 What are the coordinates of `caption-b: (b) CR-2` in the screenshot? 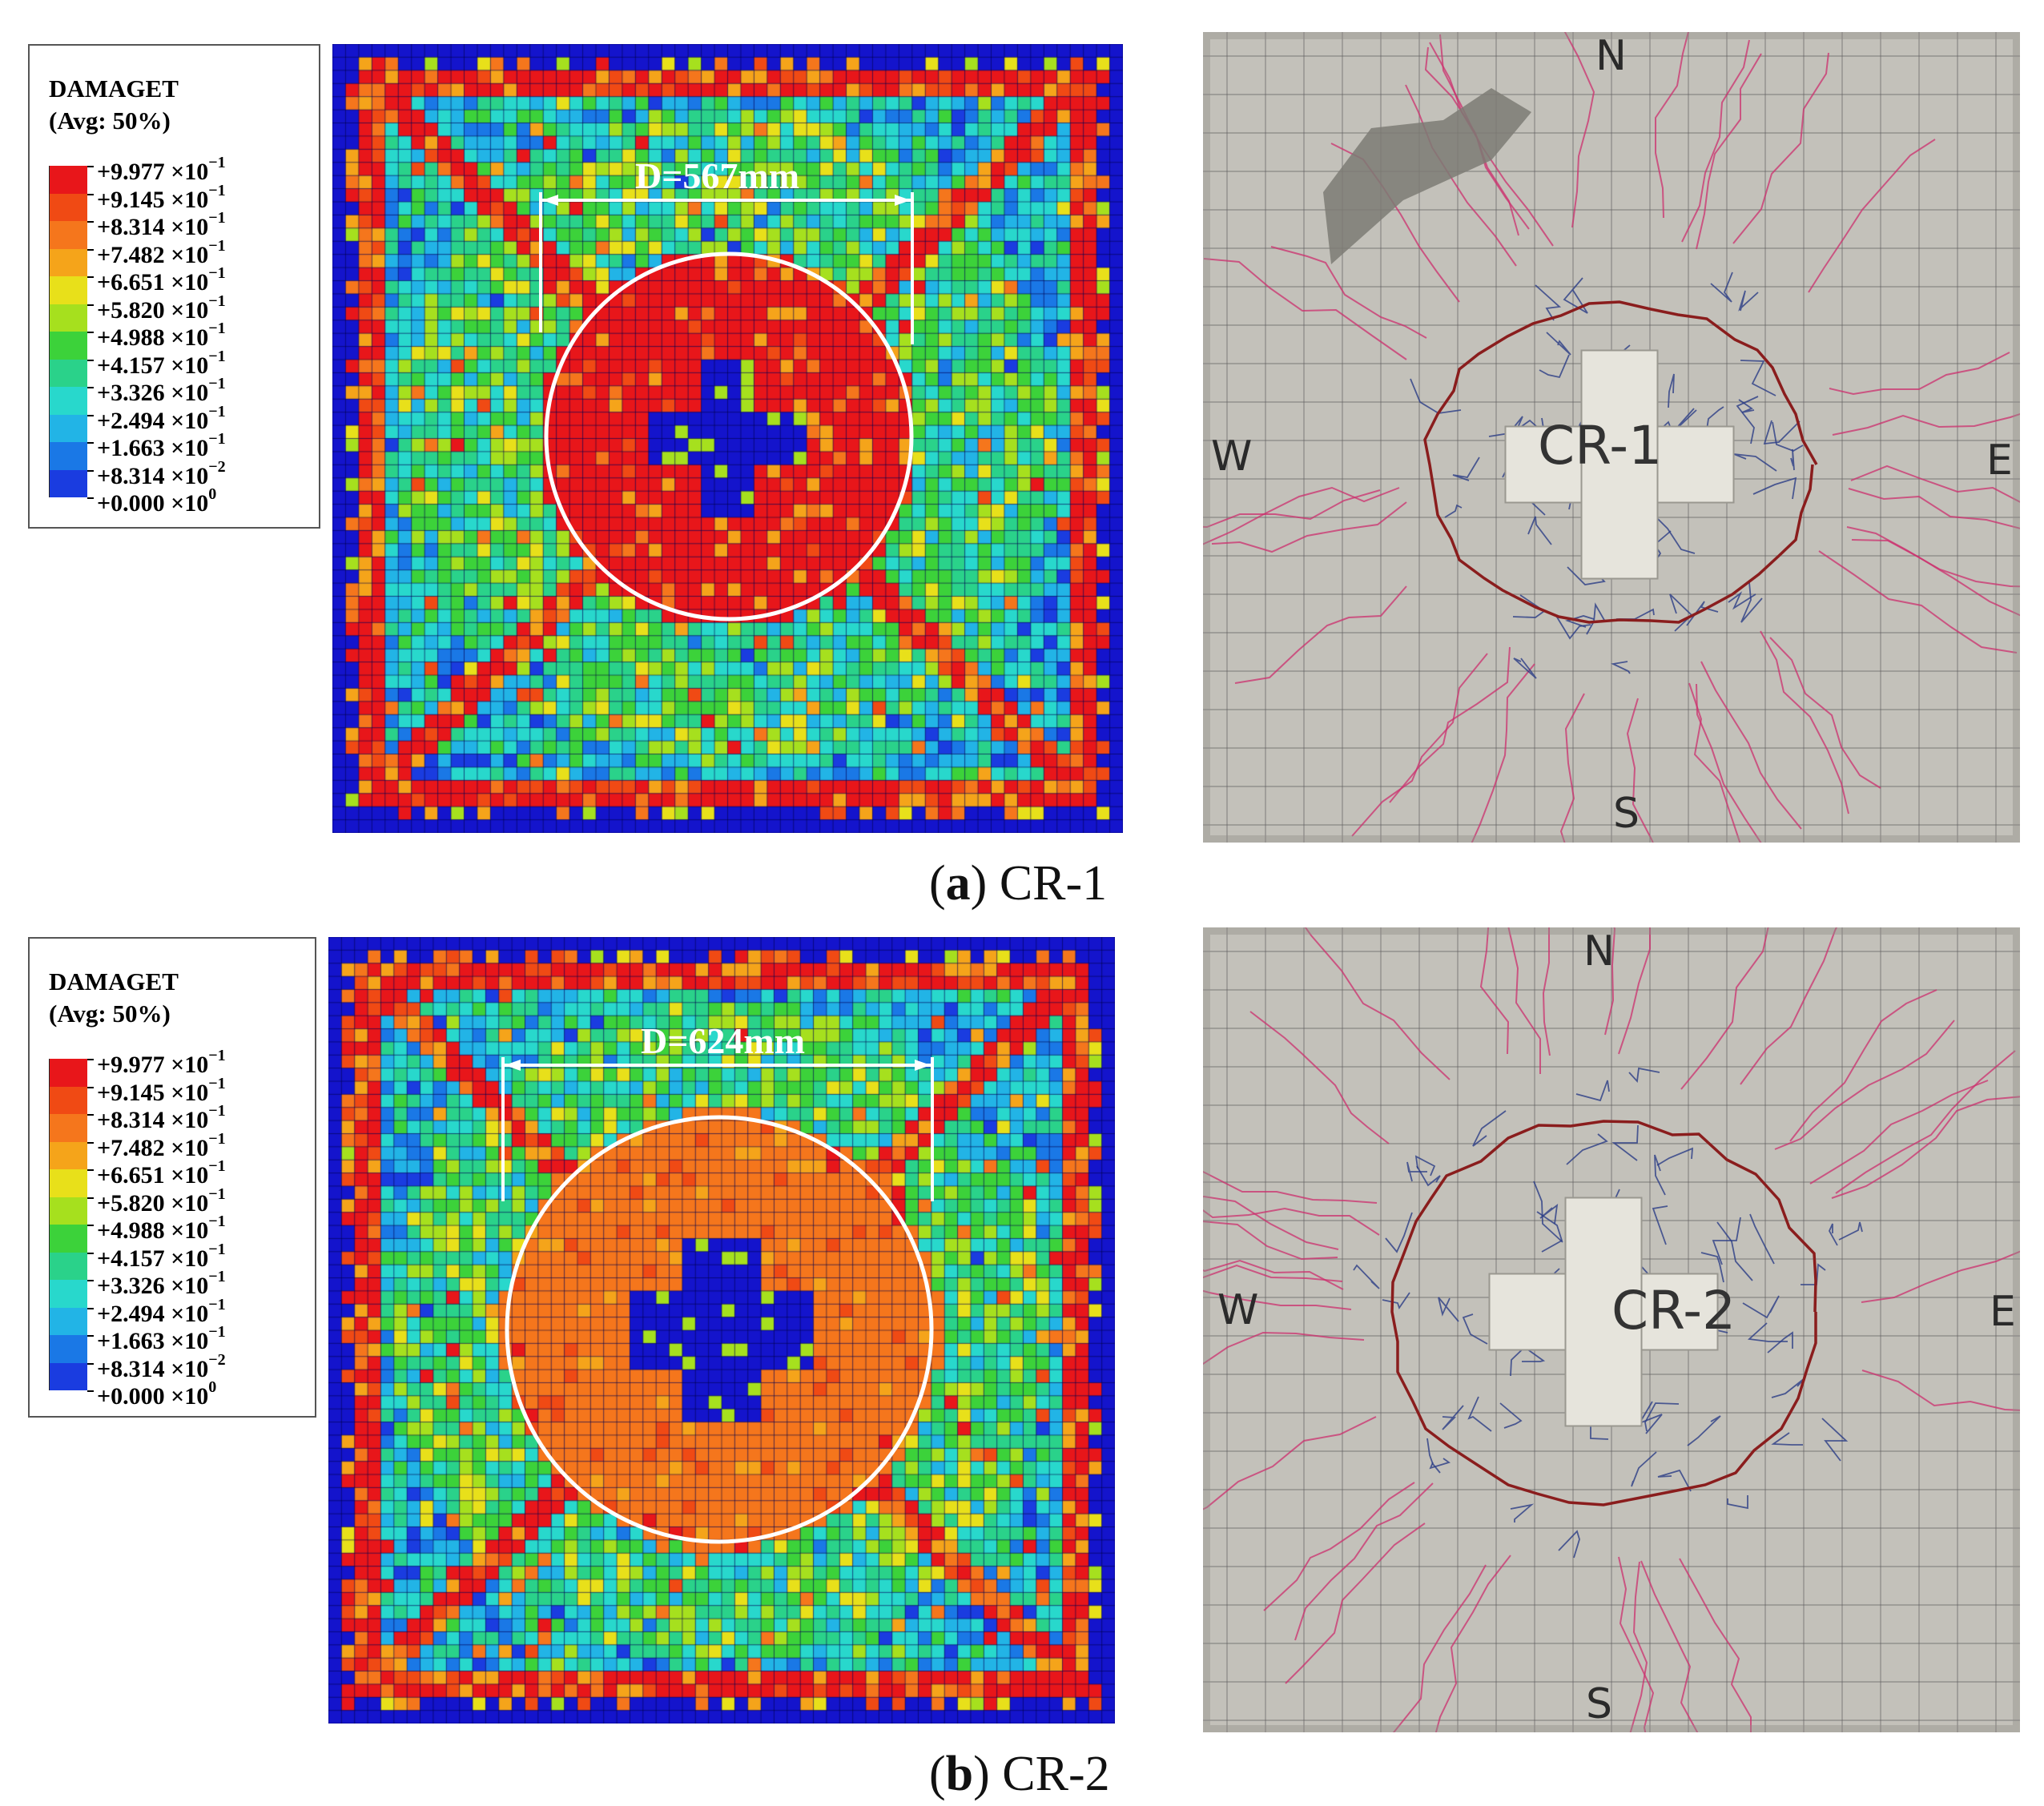 It's located at (1019, 1774).